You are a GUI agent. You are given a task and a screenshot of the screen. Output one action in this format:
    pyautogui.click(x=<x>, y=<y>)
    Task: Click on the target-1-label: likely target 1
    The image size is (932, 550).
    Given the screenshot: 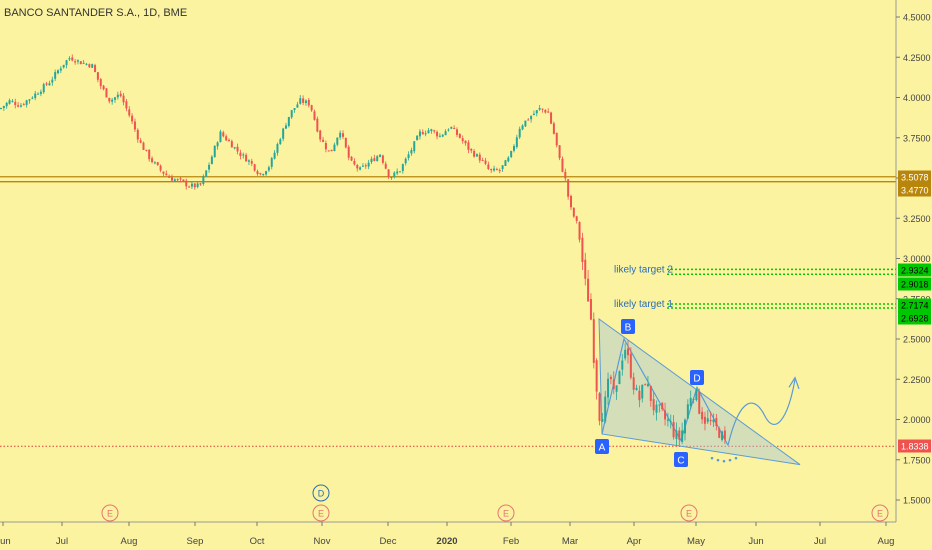 What is the action you would take?
    pyautogui.click(x=643, y=304)
    